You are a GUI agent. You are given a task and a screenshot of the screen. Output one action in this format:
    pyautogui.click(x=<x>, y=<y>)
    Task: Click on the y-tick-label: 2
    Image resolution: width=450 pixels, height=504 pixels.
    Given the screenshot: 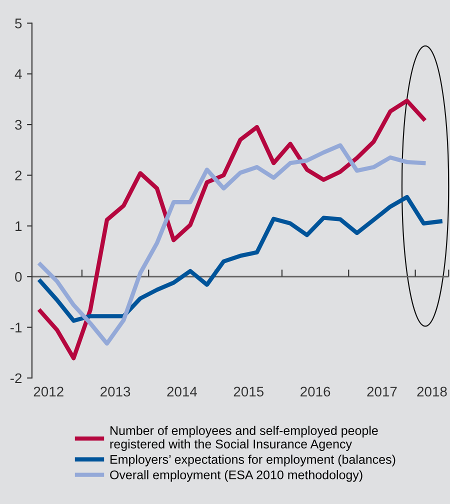 What is the action you would take?
    pyautogui.click(x=18, y=175)
    